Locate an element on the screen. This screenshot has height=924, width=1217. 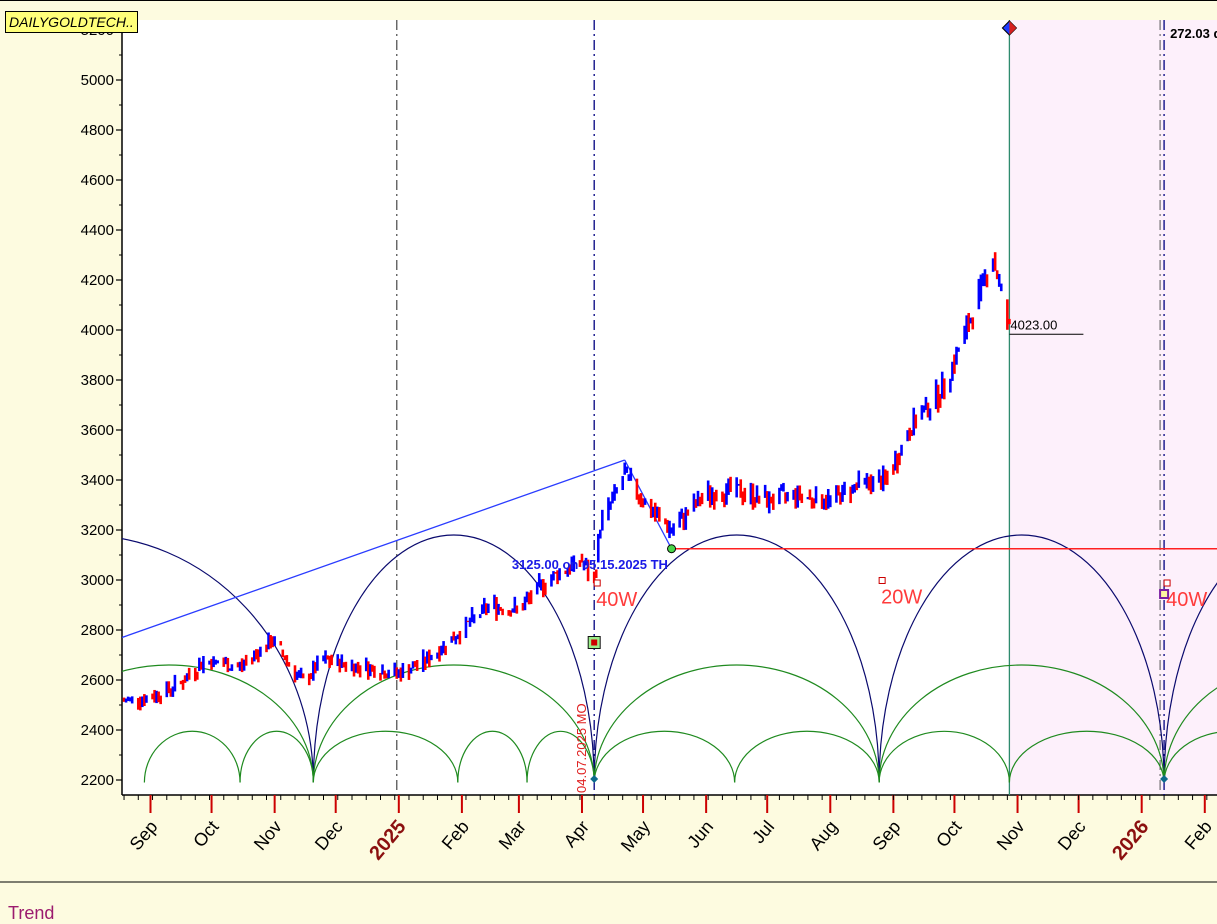
pivot-dot is located at coordinates (672, 549).